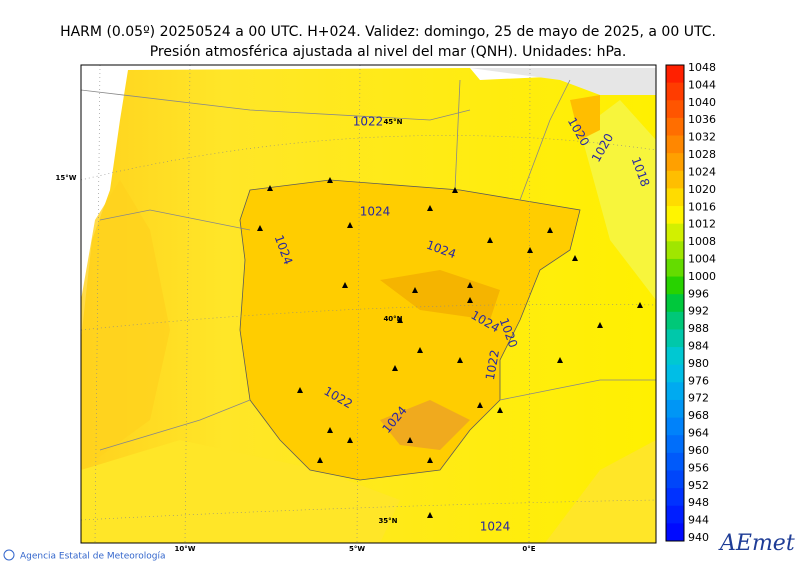  What do you see at coordinates (702, 189) in the screenshot?
I see `colorbar-label: 1020` at bounding box center [702, 189].